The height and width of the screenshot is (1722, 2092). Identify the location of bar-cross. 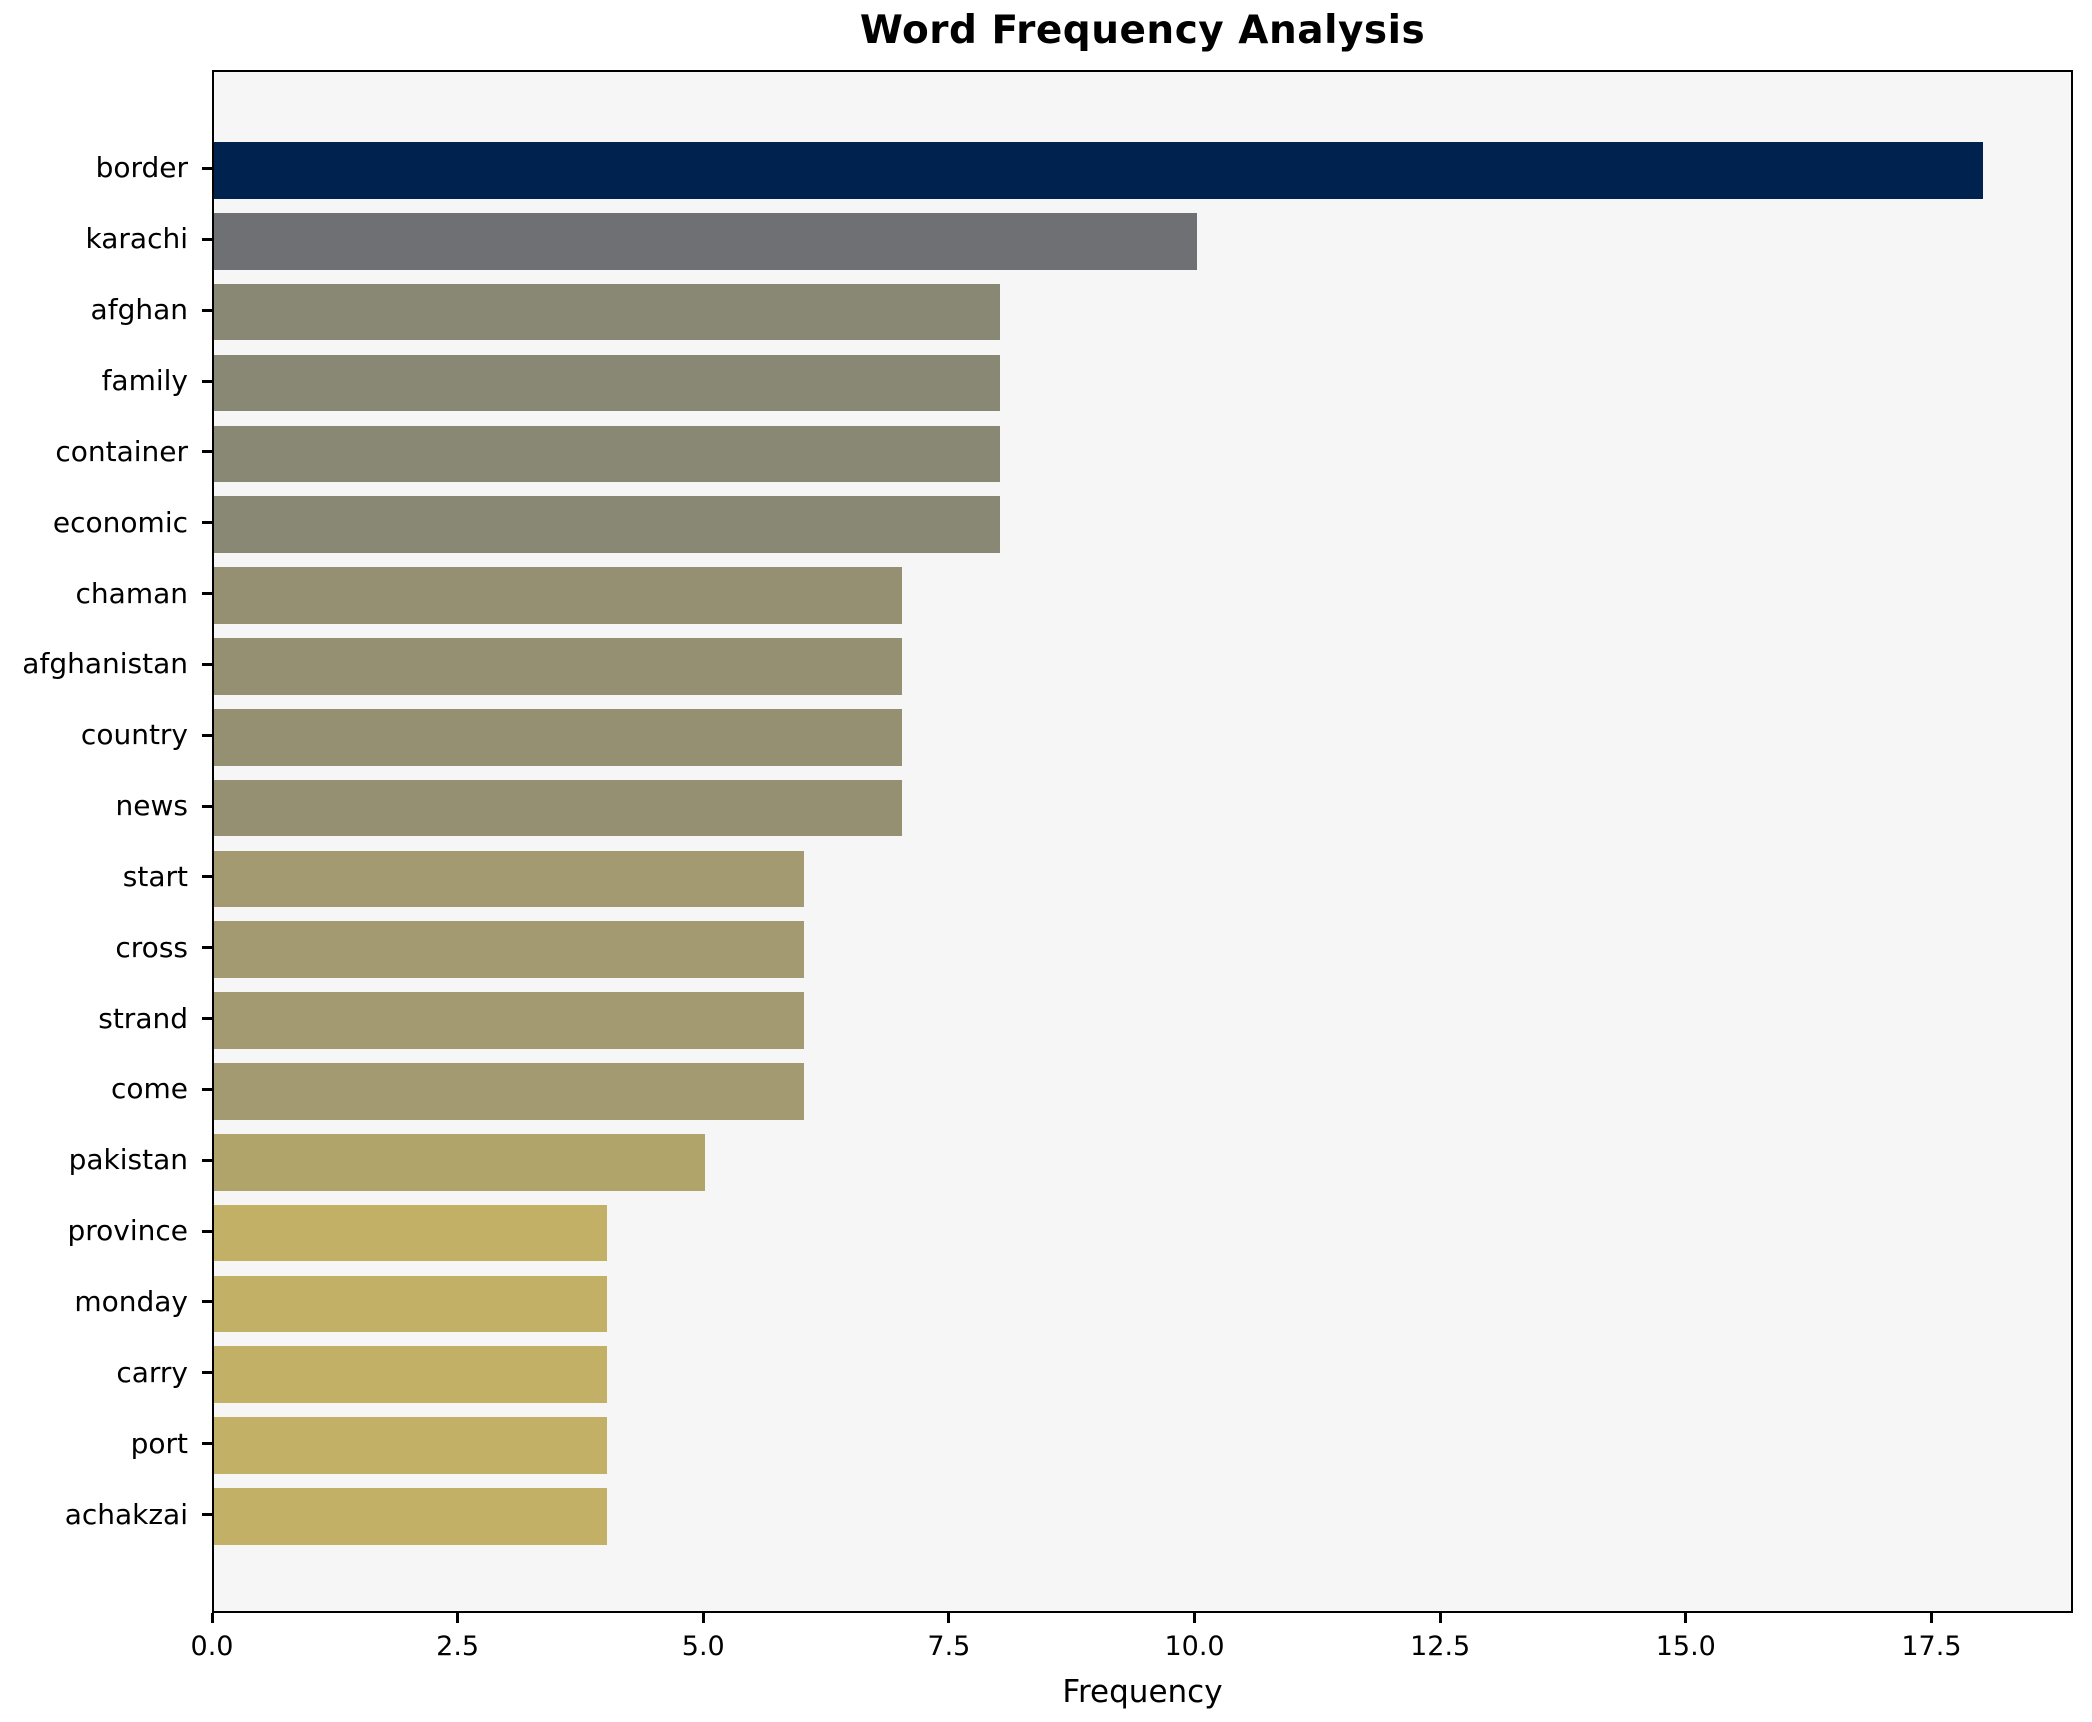
(509, 950).